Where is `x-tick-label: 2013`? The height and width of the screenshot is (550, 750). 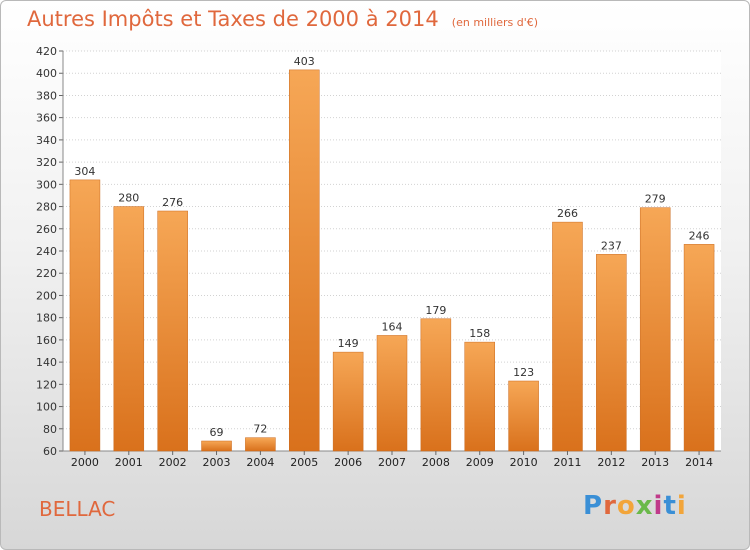 x-tick-label: 2013 is located at coordinates (655, 462).